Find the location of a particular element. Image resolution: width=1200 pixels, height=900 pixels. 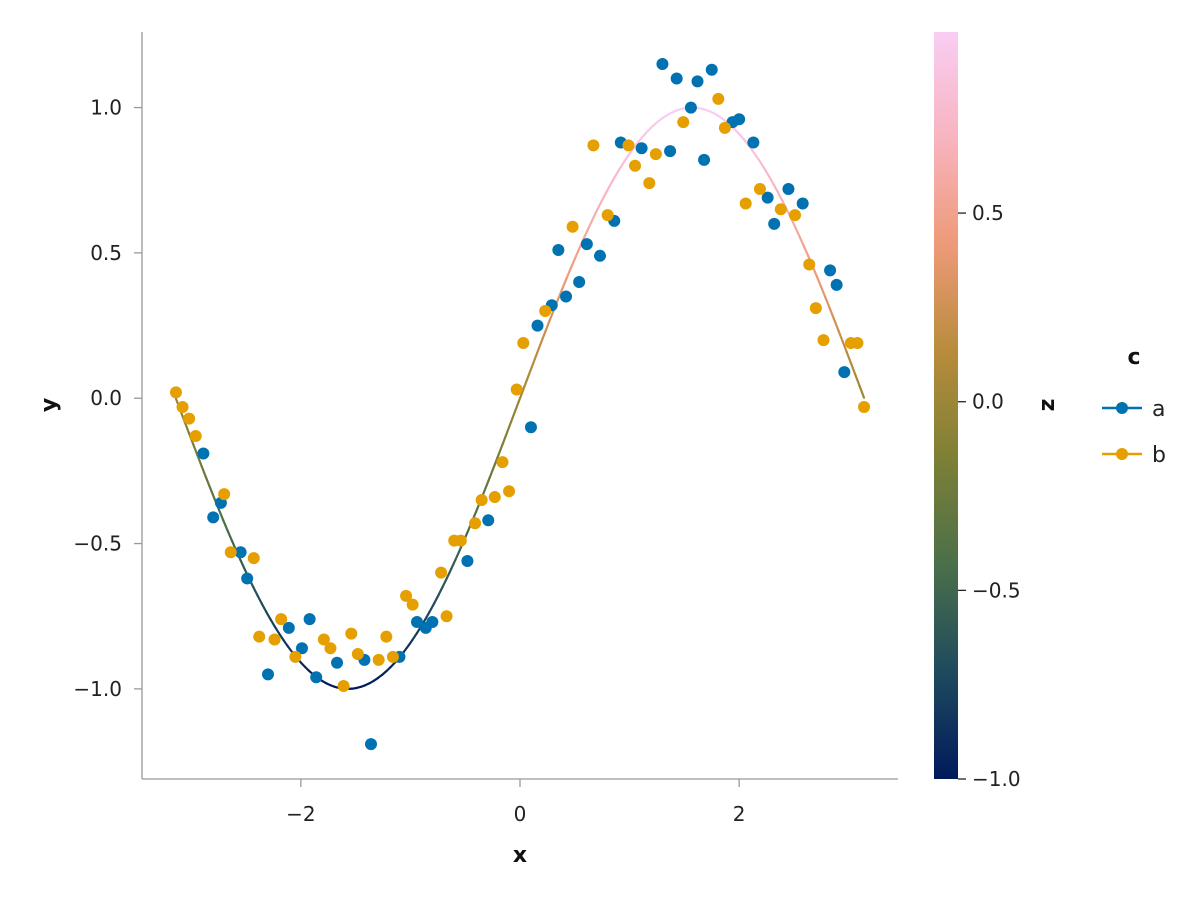

legend: c a b is located at coordinates (1134, 406).